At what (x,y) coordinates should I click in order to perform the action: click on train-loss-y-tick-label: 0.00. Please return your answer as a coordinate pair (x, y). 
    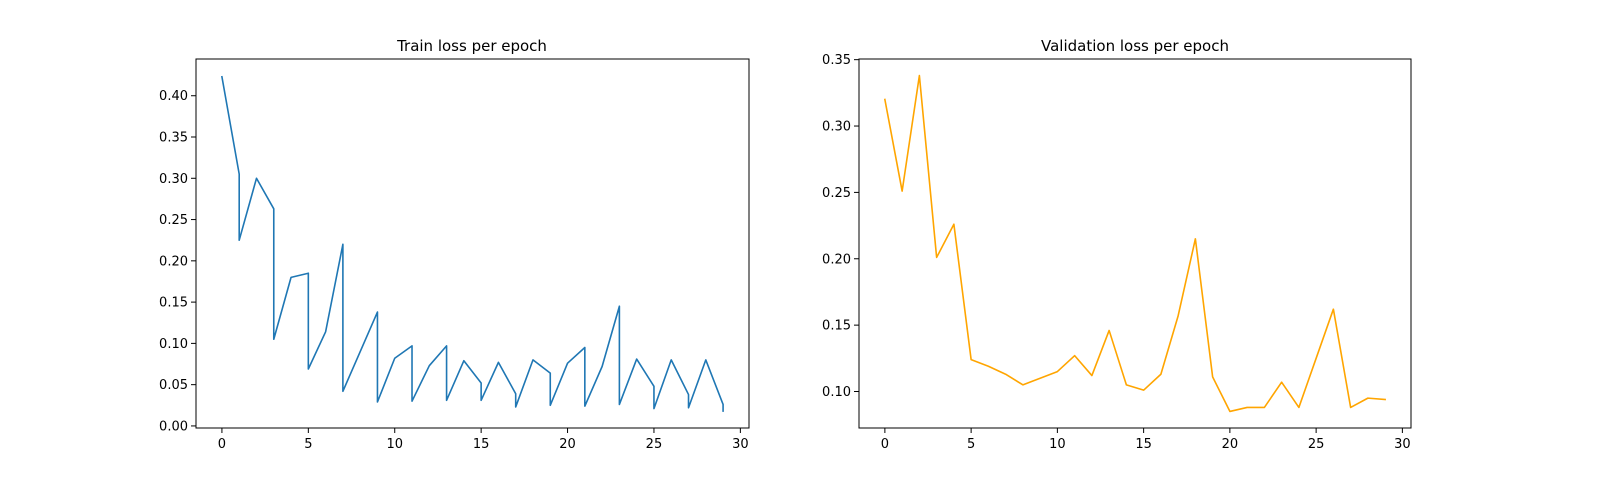
    Looking at the image, I should click on (173, 426).